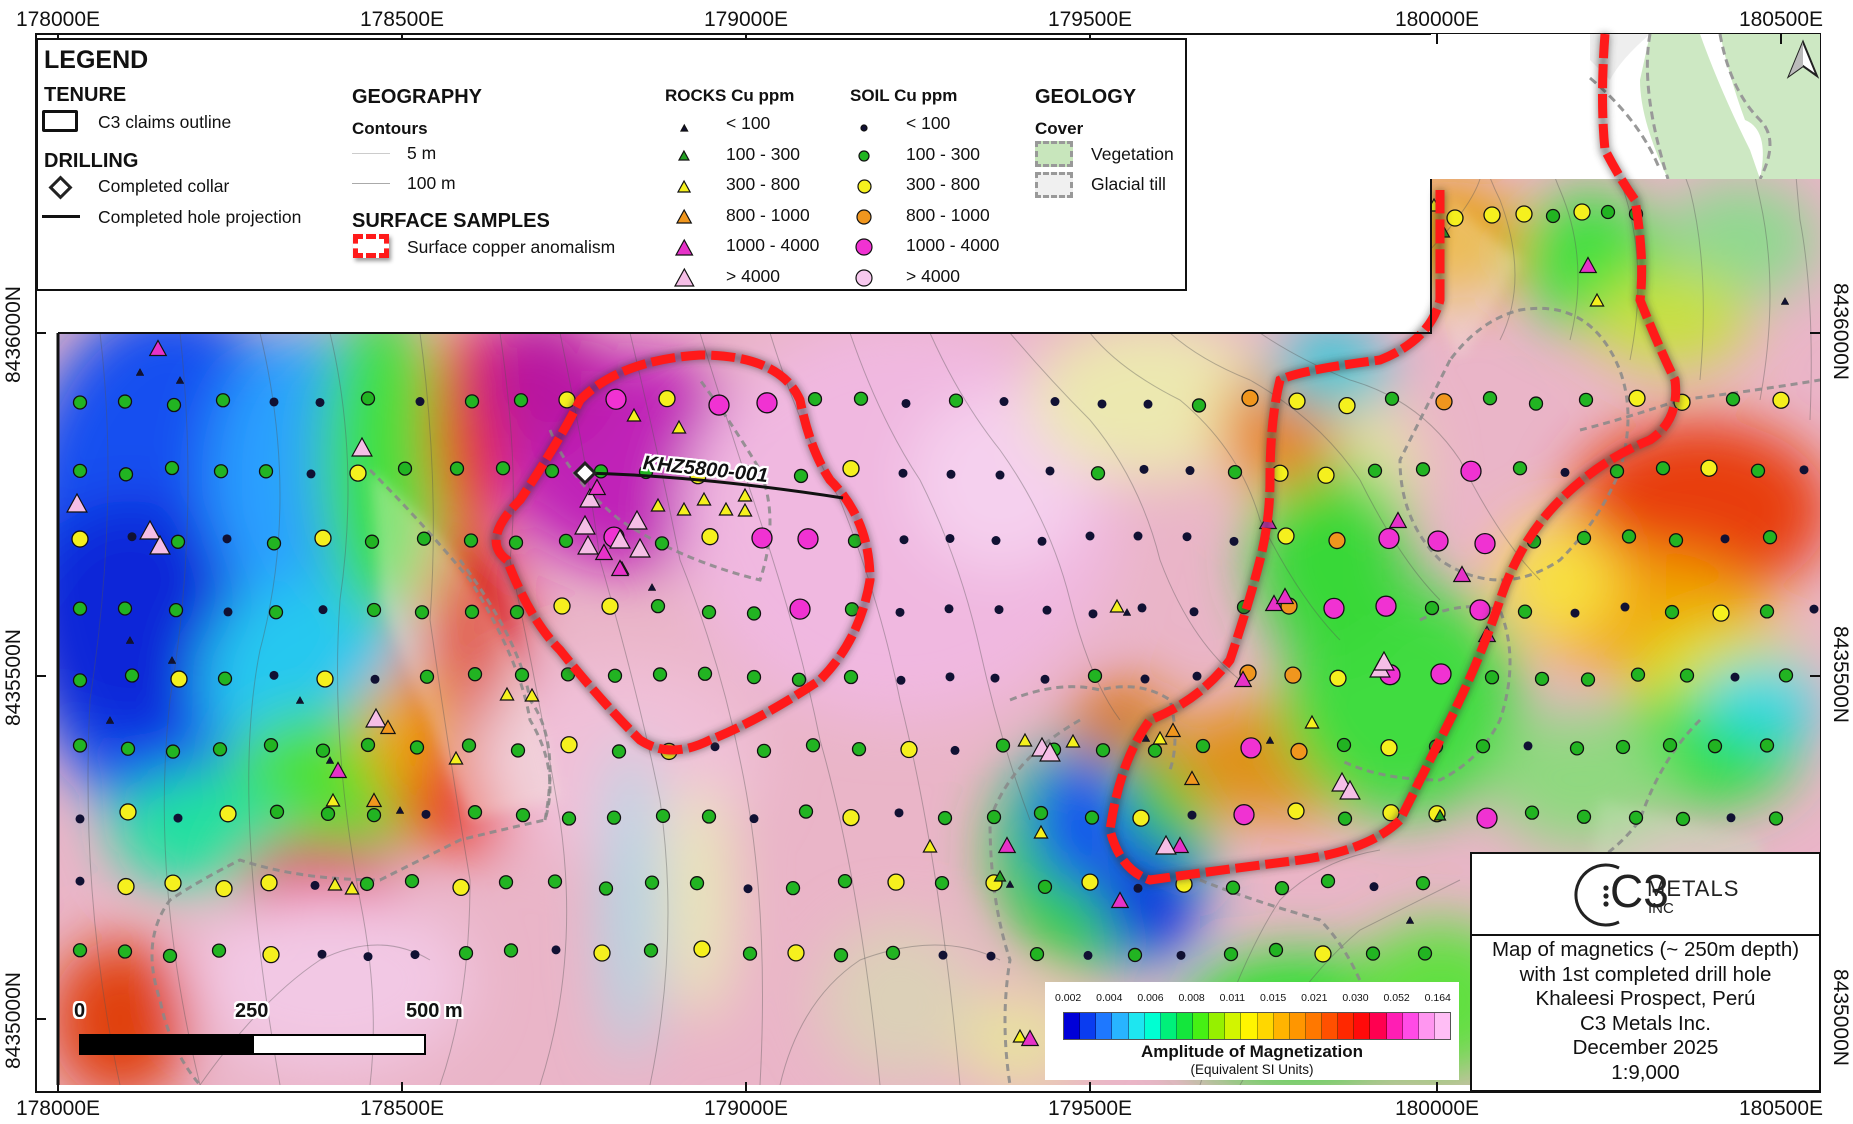 This screenshot has width=1853, height=1124. I want to click on contour-5m-swatch, so click(371, 153).